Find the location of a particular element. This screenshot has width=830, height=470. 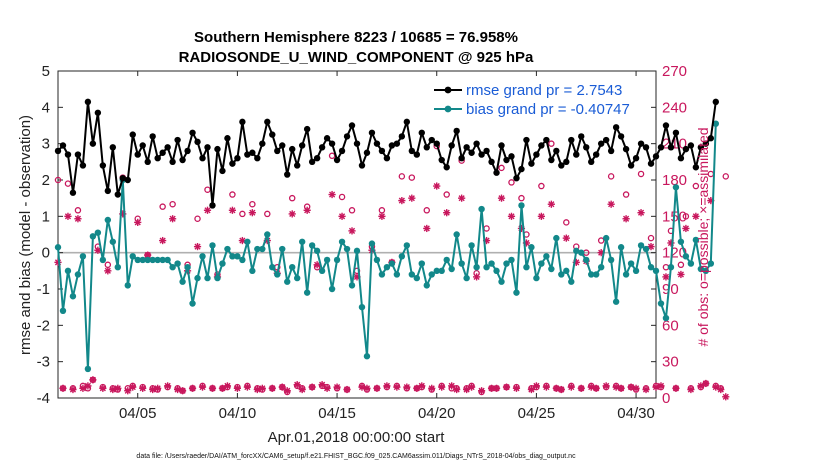

y-tick-label: 0 is located at coordinates (46, 253).